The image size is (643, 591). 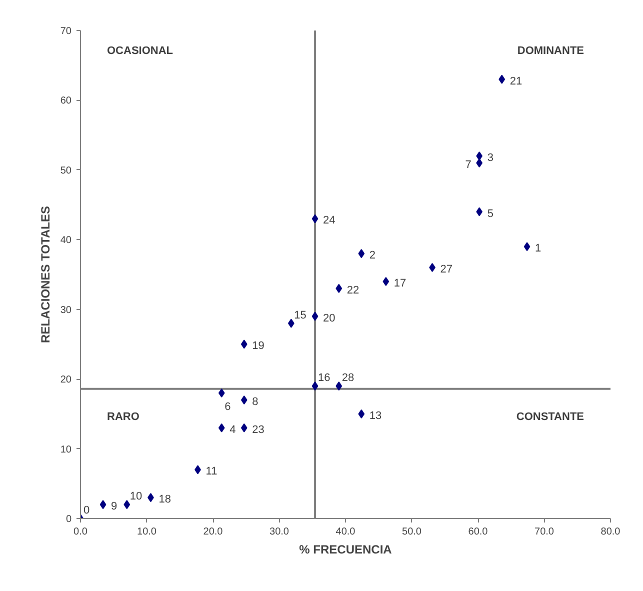 I want to click on annotation: 23, so click(x=258, y=430).